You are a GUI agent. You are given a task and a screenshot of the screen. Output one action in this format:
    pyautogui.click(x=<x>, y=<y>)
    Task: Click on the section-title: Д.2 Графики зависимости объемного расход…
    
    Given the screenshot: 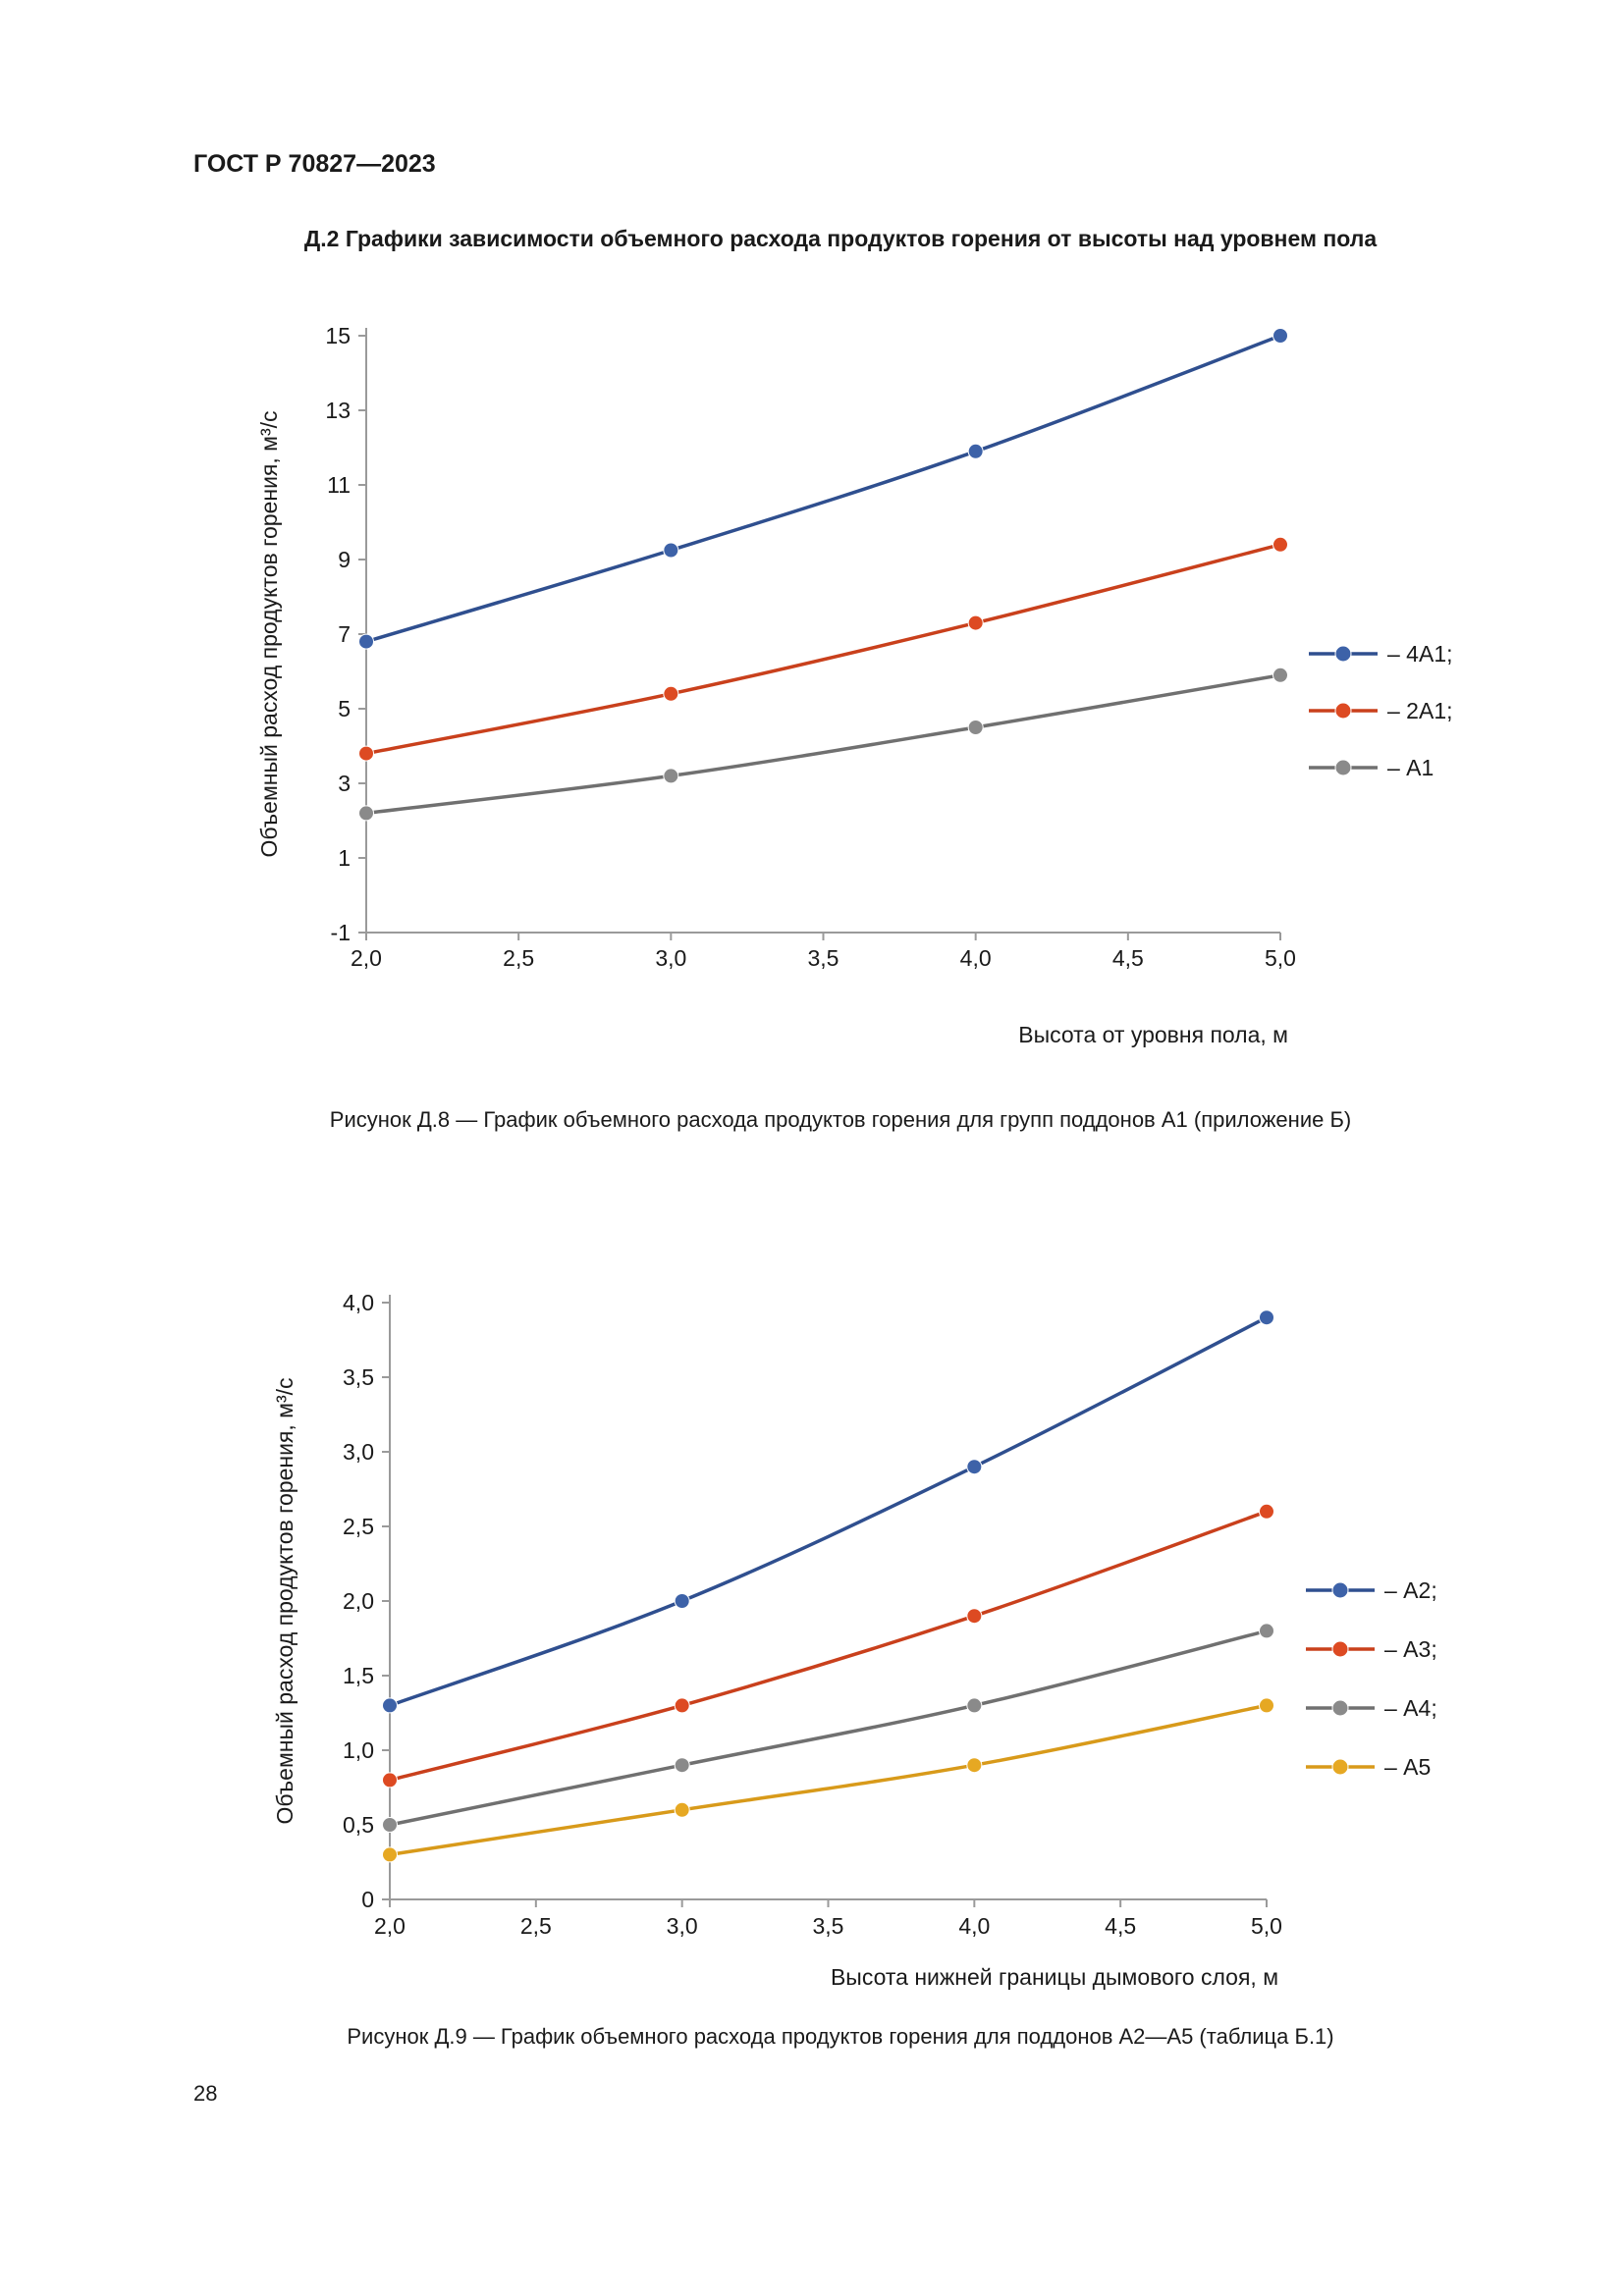 What is the action you would take?
    pyautogui.click(x=840, y=238)
    